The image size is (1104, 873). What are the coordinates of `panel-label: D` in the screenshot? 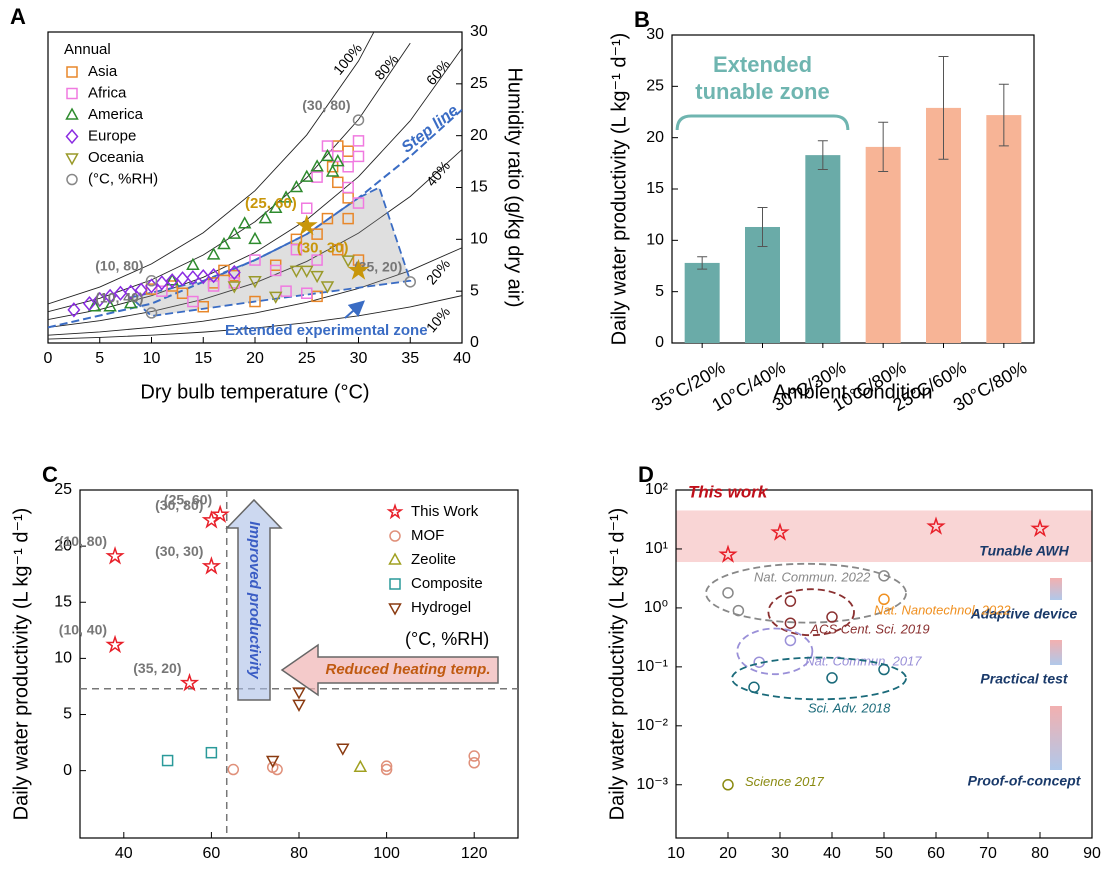 It's located at (646, 474).